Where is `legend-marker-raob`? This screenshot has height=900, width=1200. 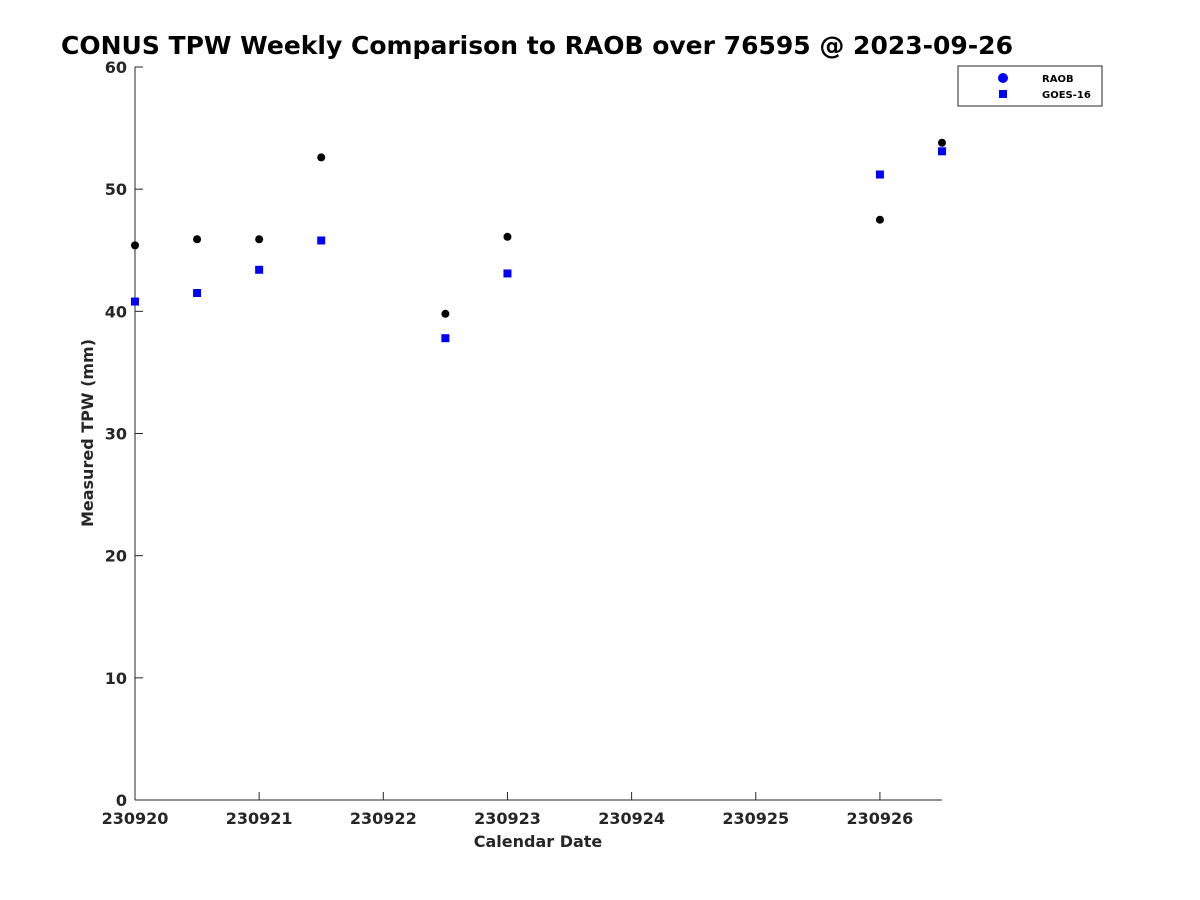 legend-marker-raob is located at coordinates (1003, 78).